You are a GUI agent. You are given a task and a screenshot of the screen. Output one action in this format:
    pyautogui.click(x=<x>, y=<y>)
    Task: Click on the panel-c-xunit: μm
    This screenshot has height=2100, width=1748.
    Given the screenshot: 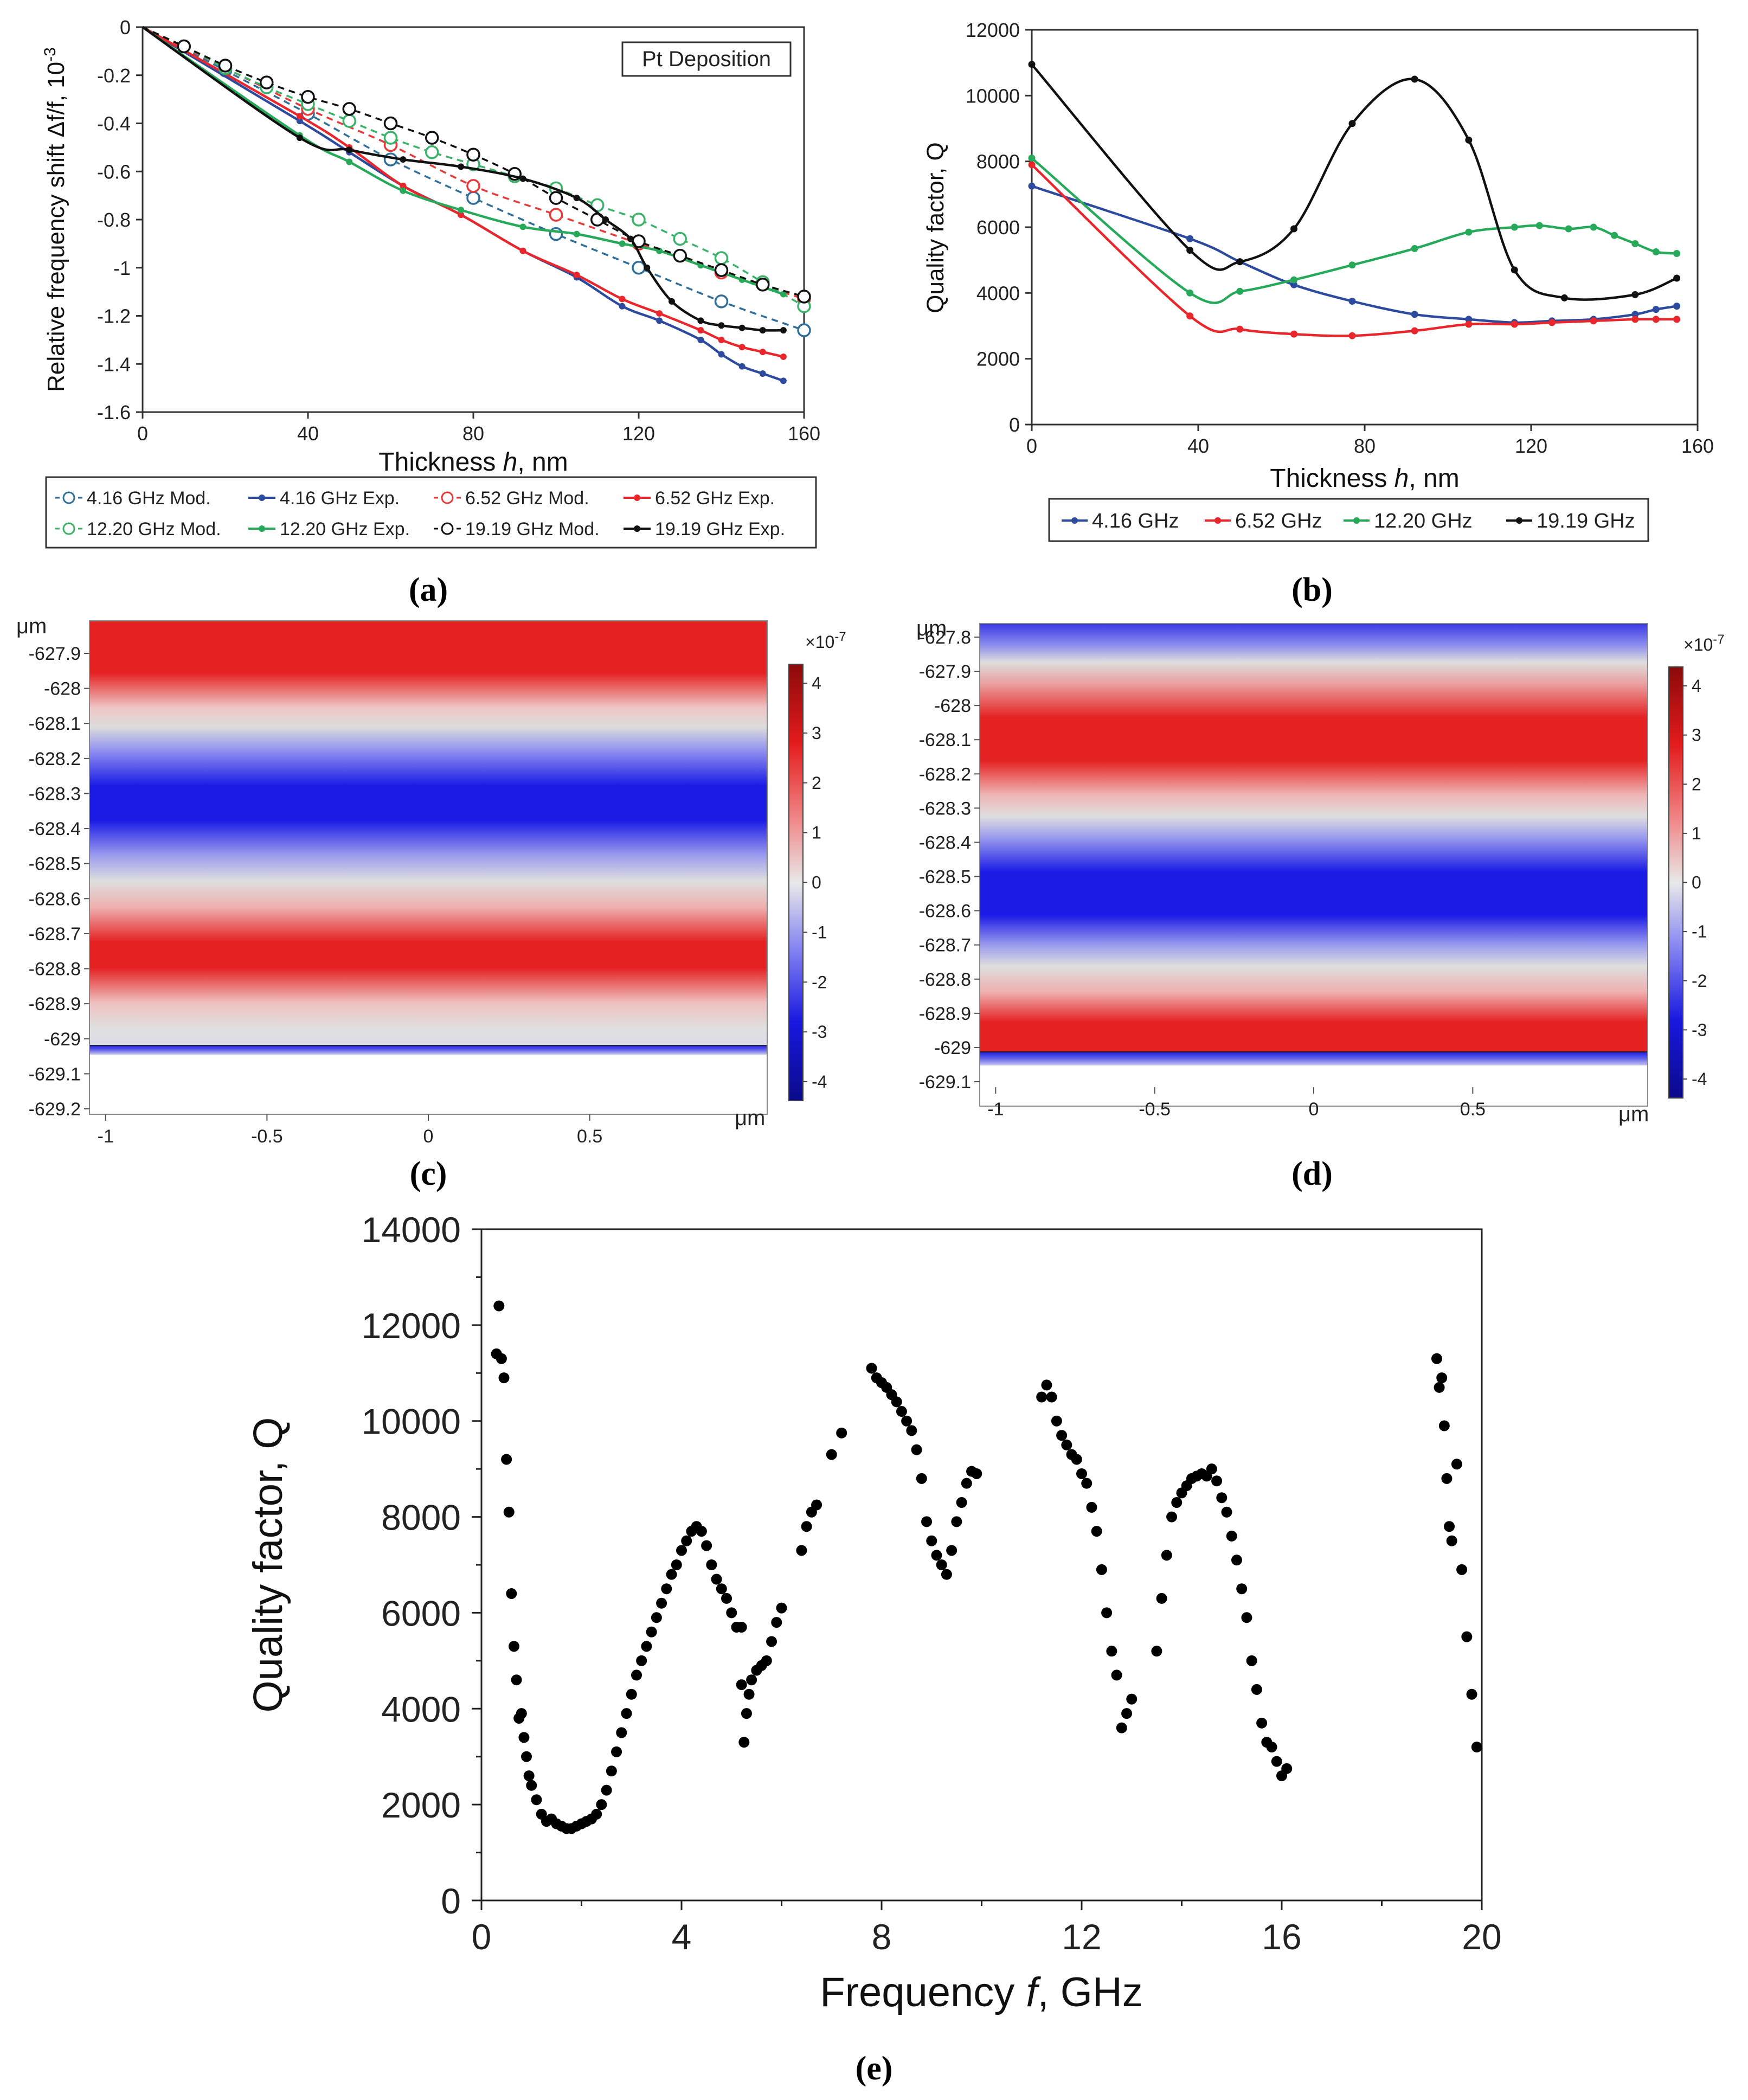 What is the action you would take?
    pyautogui.click(x=750, y=1118)
    